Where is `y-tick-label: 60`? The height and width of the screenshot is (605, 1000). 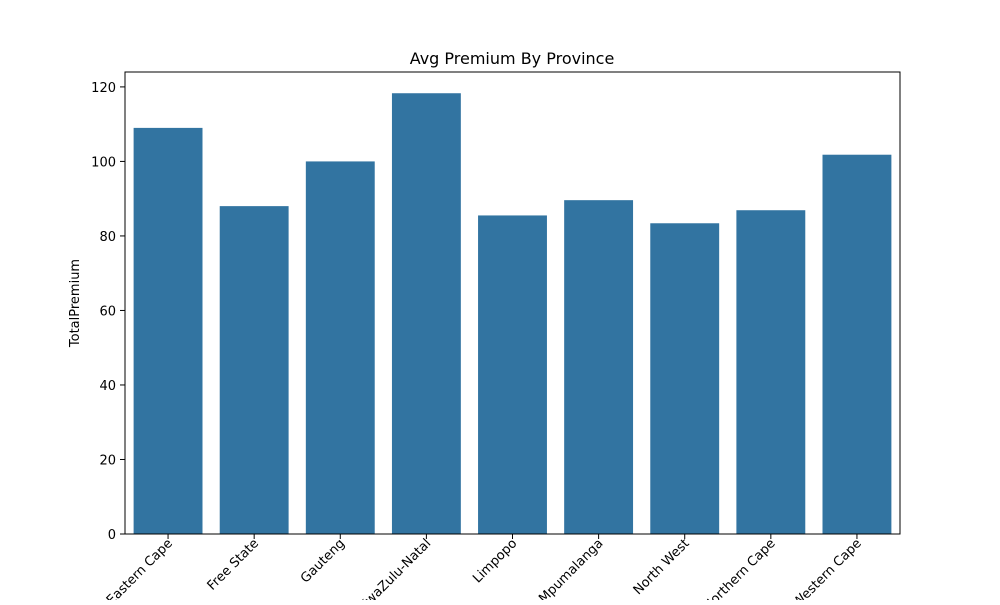 y-tick-label: 60 is located at coordinates (107, 311).